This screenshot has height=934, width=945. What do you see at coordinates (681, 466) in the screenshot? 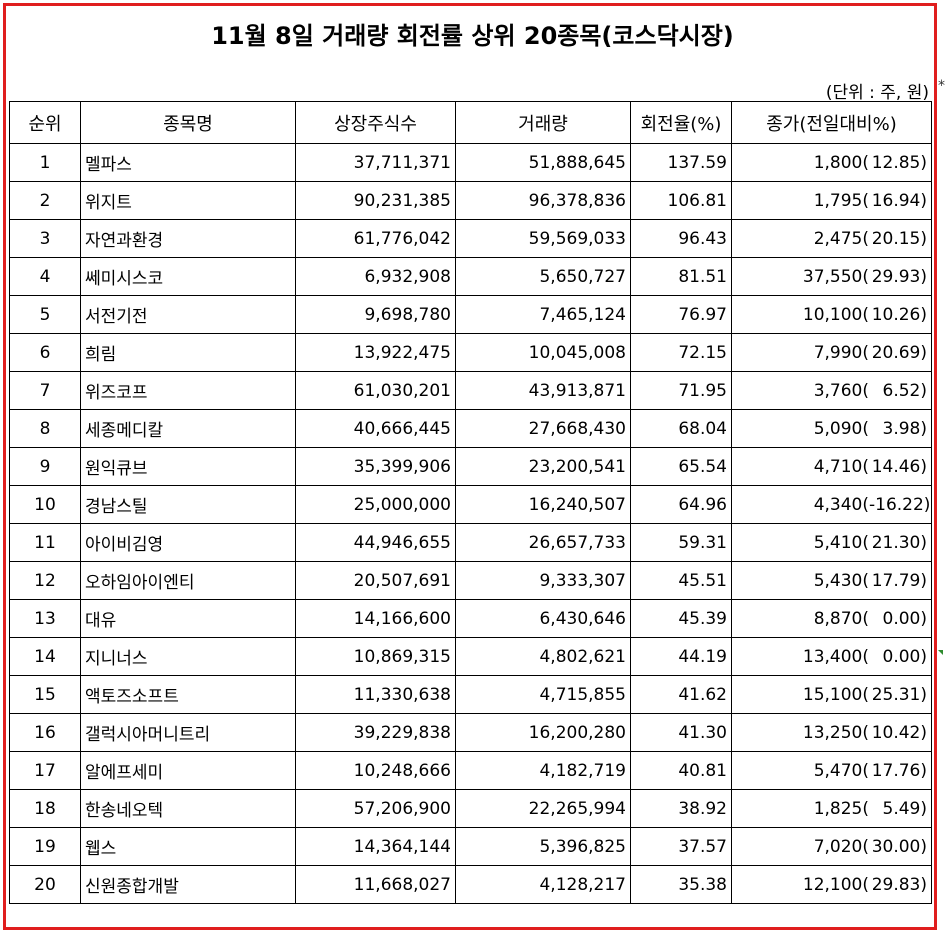
I see `turnover-rate-cell: 65.54` at bounding box center [681, 466].